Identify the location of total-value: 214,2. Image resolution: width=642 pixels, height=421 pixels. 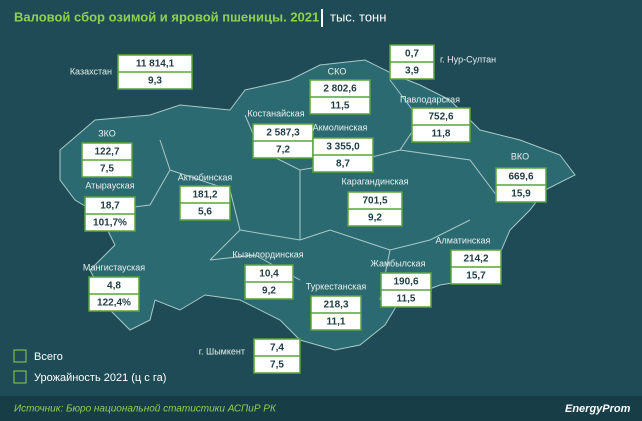
(475, 259).